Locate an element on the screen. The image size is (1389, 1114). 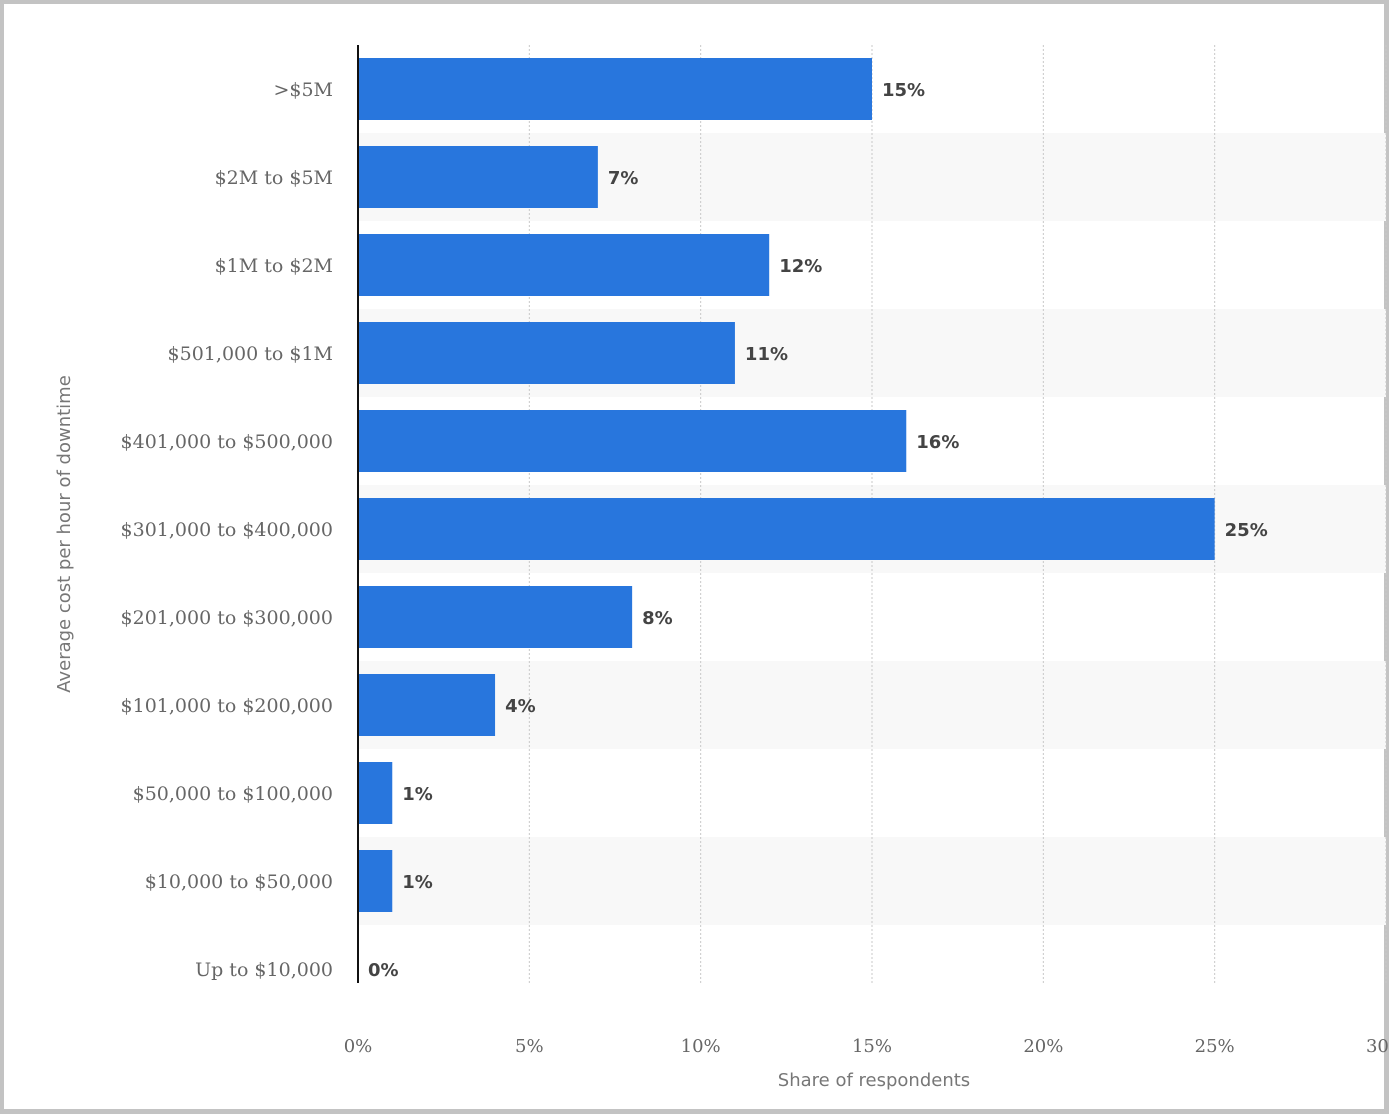
y-axis-title: Average cost per hour of downtime is located at coordinates (64, 534).